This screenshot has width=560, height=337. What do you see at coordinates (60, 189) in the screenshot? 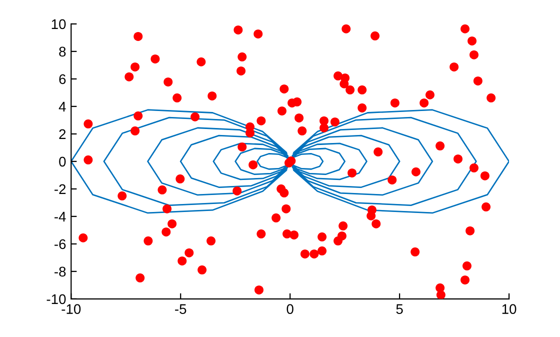
I see `y-tick-label: -2` at bounding box center [60, 189].